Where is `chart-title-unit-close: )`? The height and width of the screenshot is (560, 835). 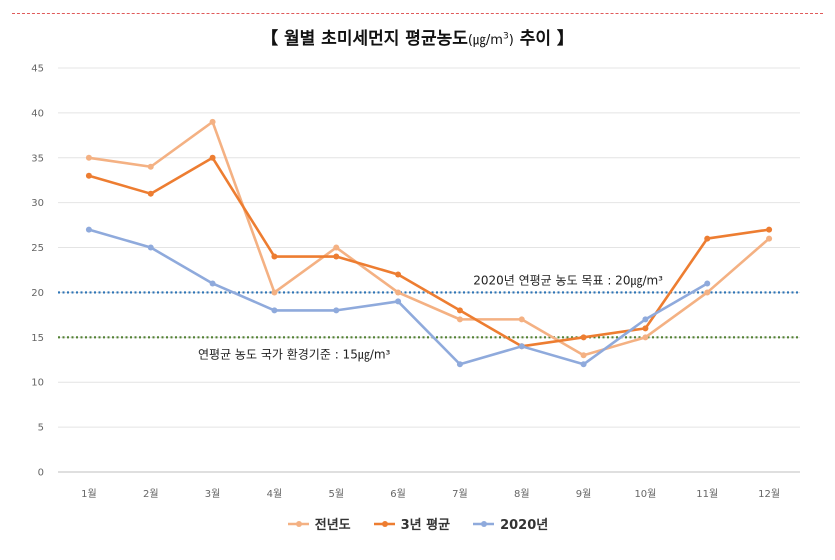 chart-title-unit-close: ) is located at coordinates (511, 40).